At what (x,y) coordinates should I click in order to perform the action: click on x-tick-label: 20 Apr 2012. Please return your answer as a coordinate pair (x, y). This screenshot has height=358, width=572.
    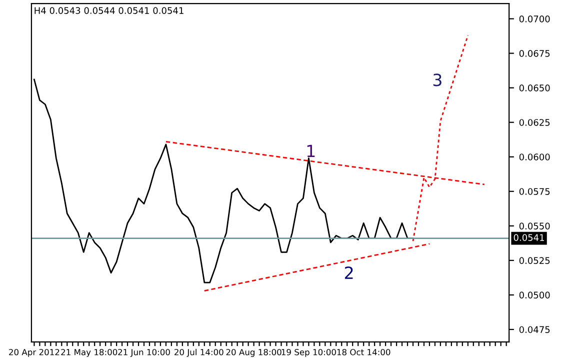
    Looking at the image, I should click on (34, 352).